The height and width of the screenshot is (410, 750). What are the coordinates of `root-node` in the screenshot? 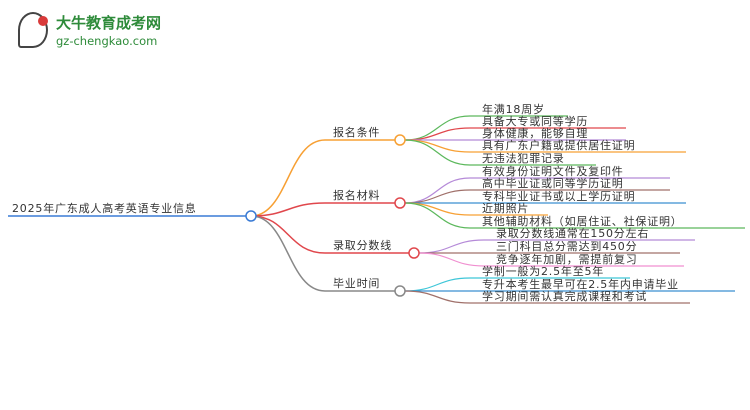 It's located at (251, 216).